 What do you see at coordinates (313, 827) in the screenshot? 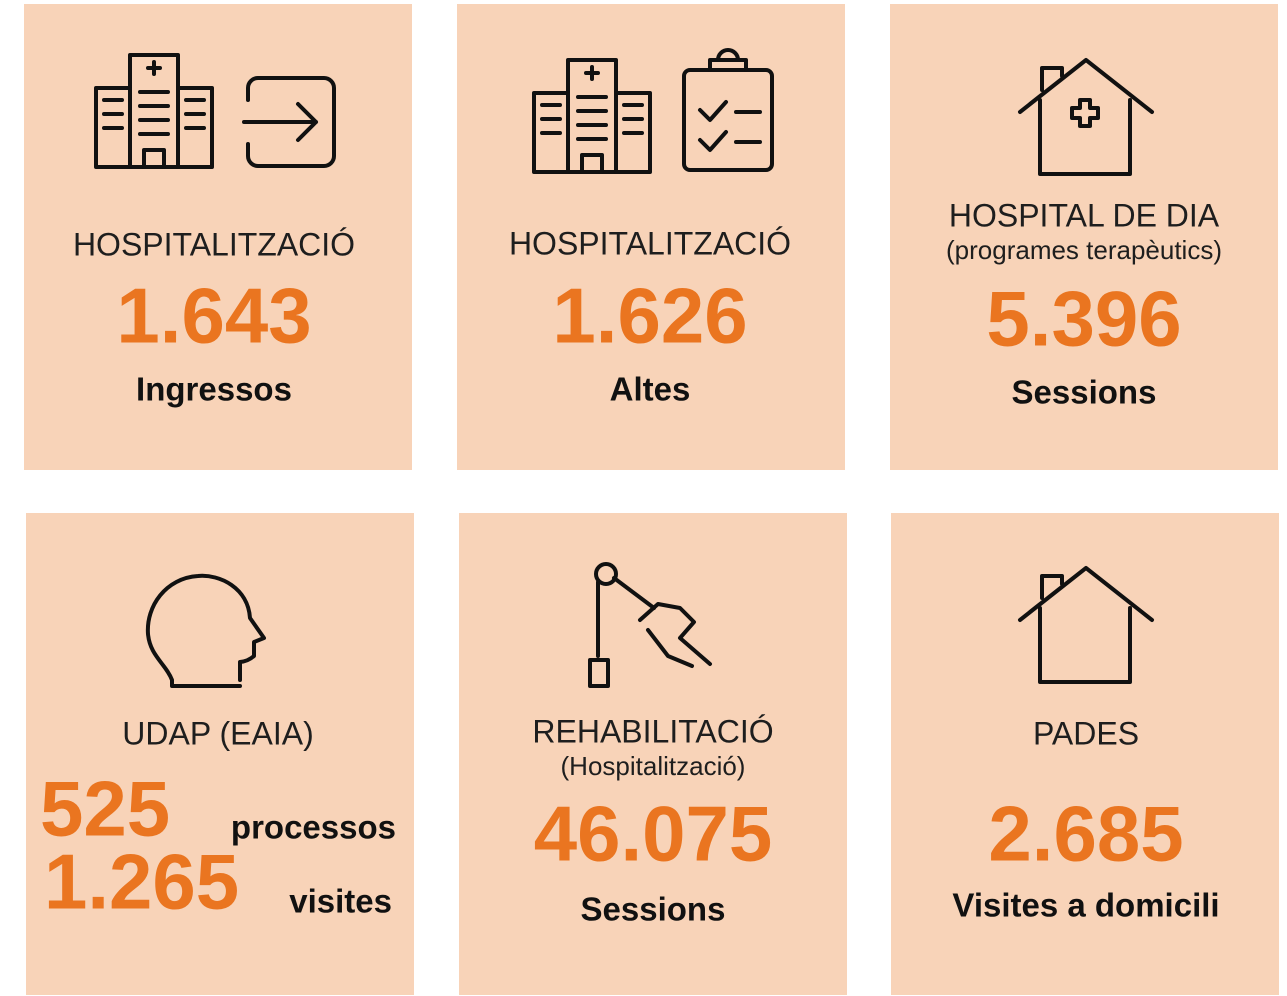
I see `card-label: processos` at bounding box center [313, 827].